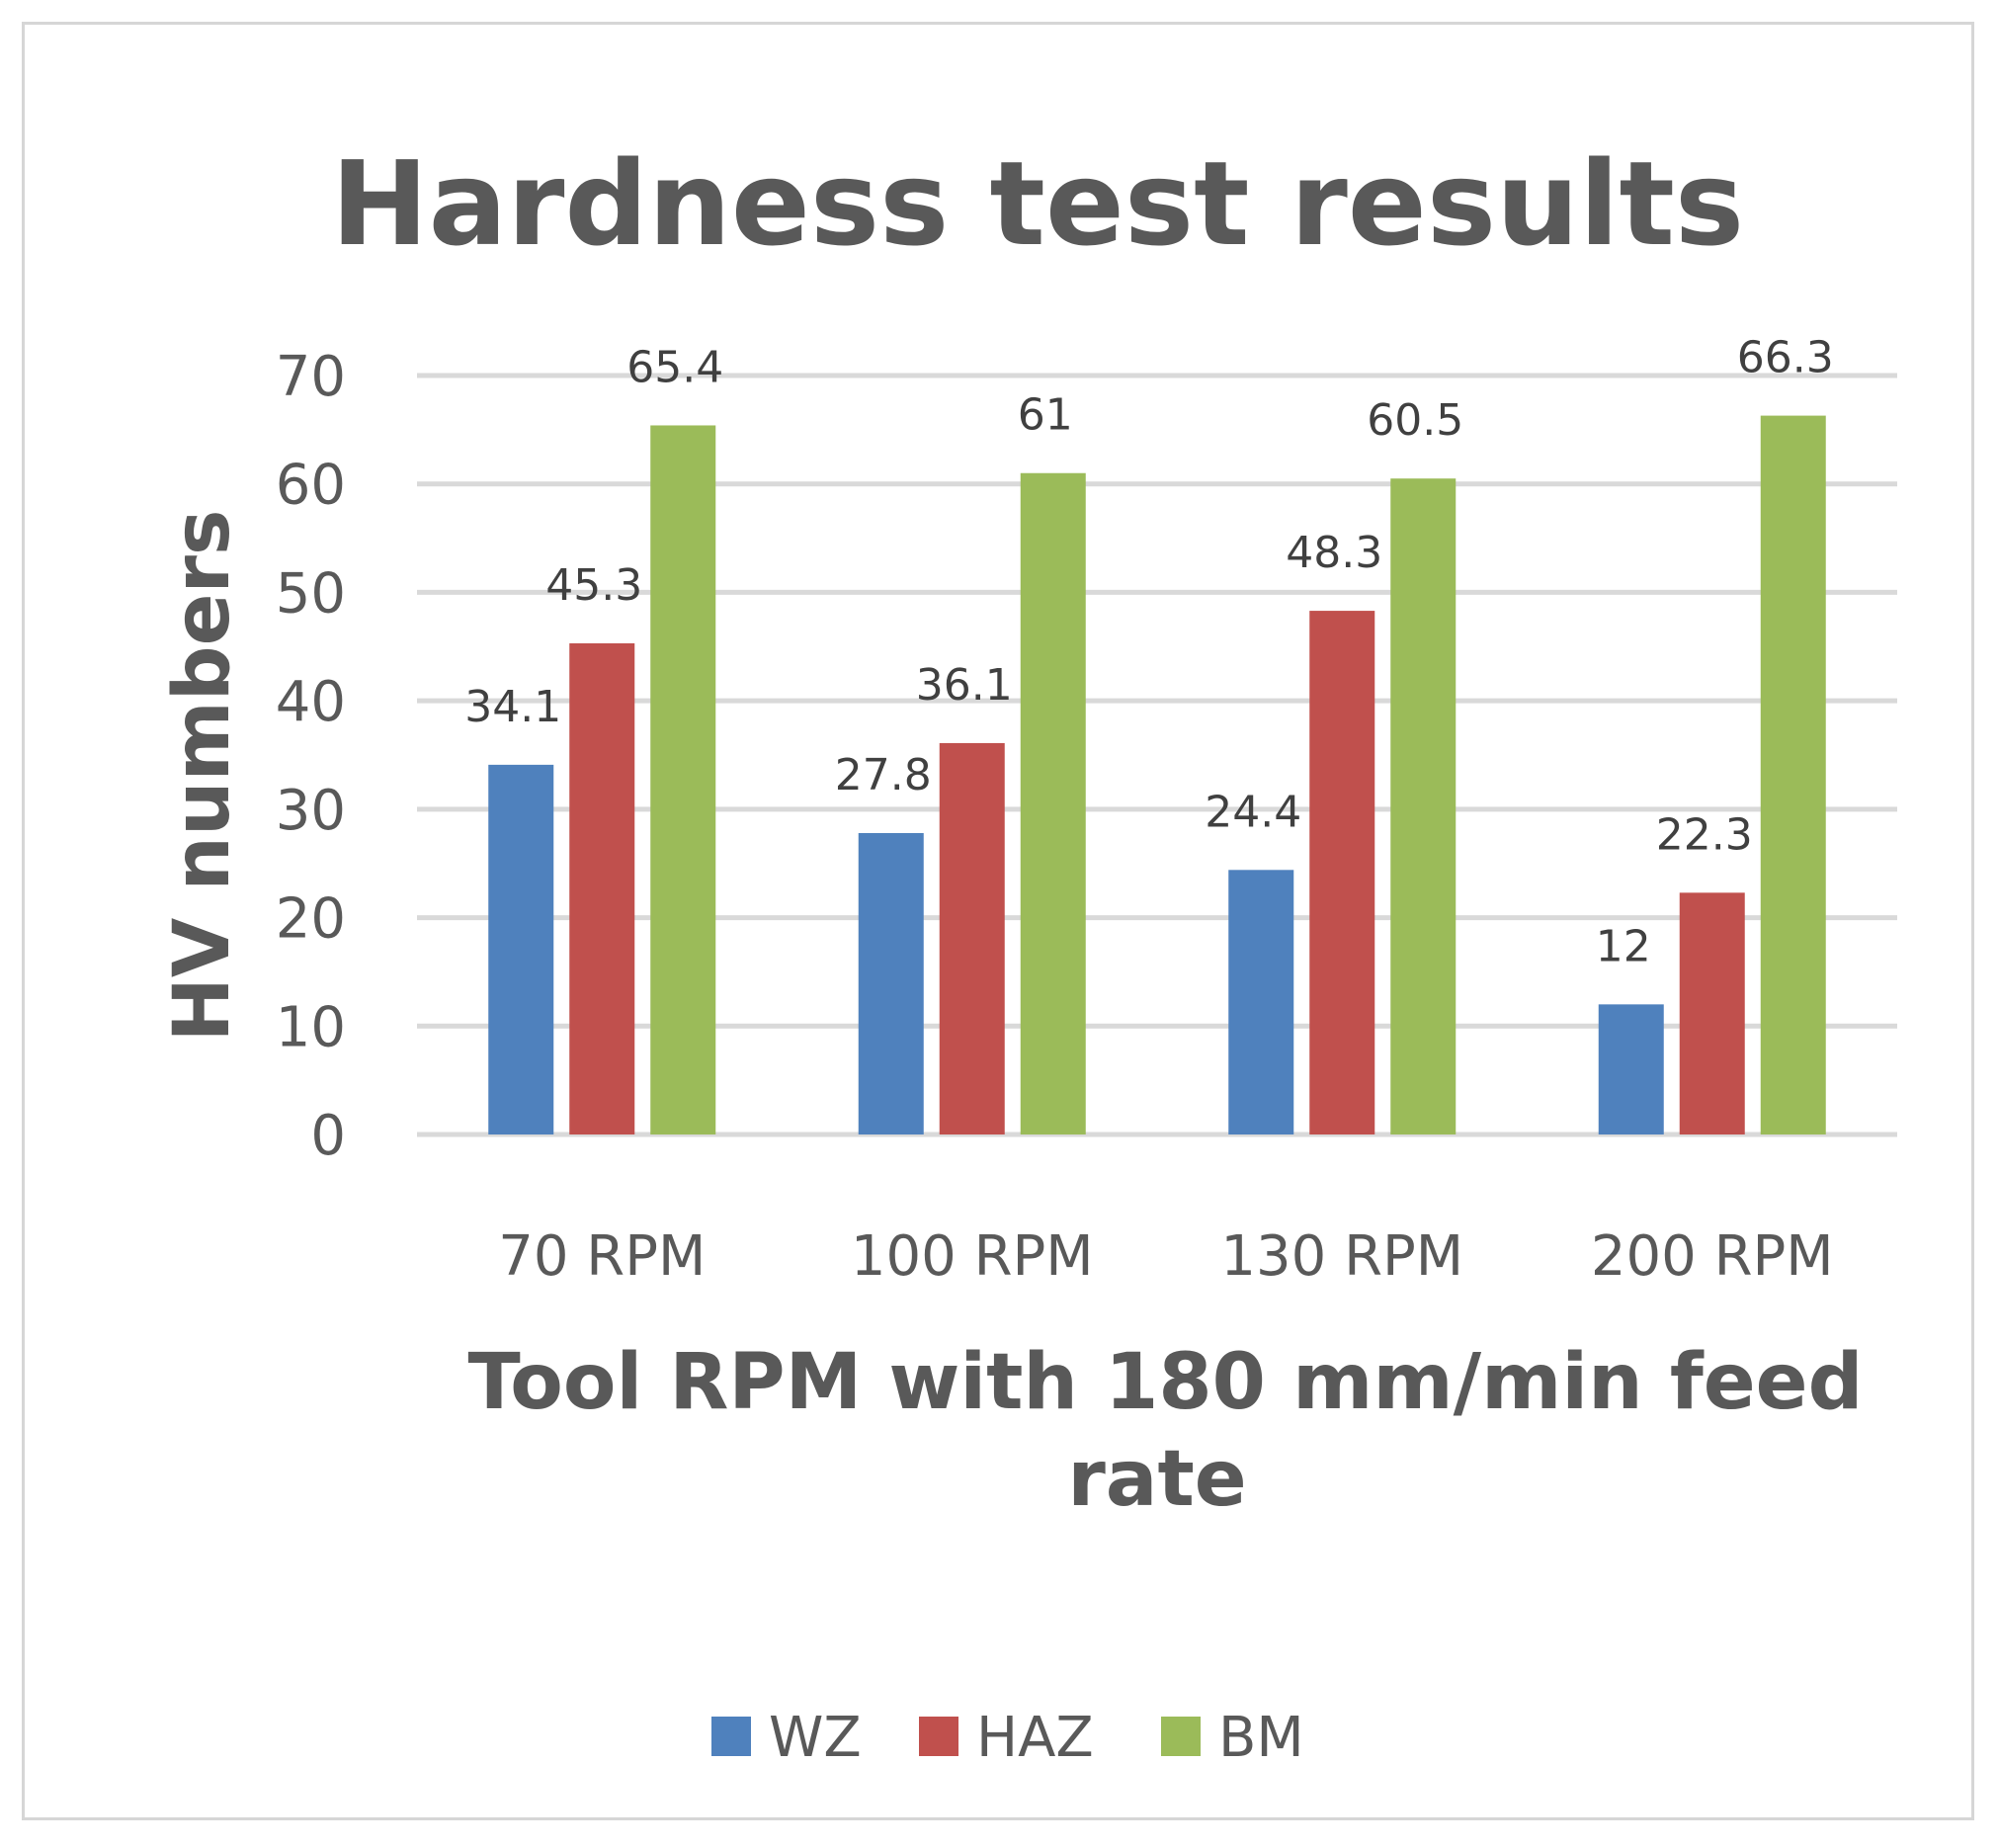  Describe the element at coordinates (311, 756) in the screenshot. I see `y-axis-ticks: 0 10 20 30 40 50 60 70` at that location.